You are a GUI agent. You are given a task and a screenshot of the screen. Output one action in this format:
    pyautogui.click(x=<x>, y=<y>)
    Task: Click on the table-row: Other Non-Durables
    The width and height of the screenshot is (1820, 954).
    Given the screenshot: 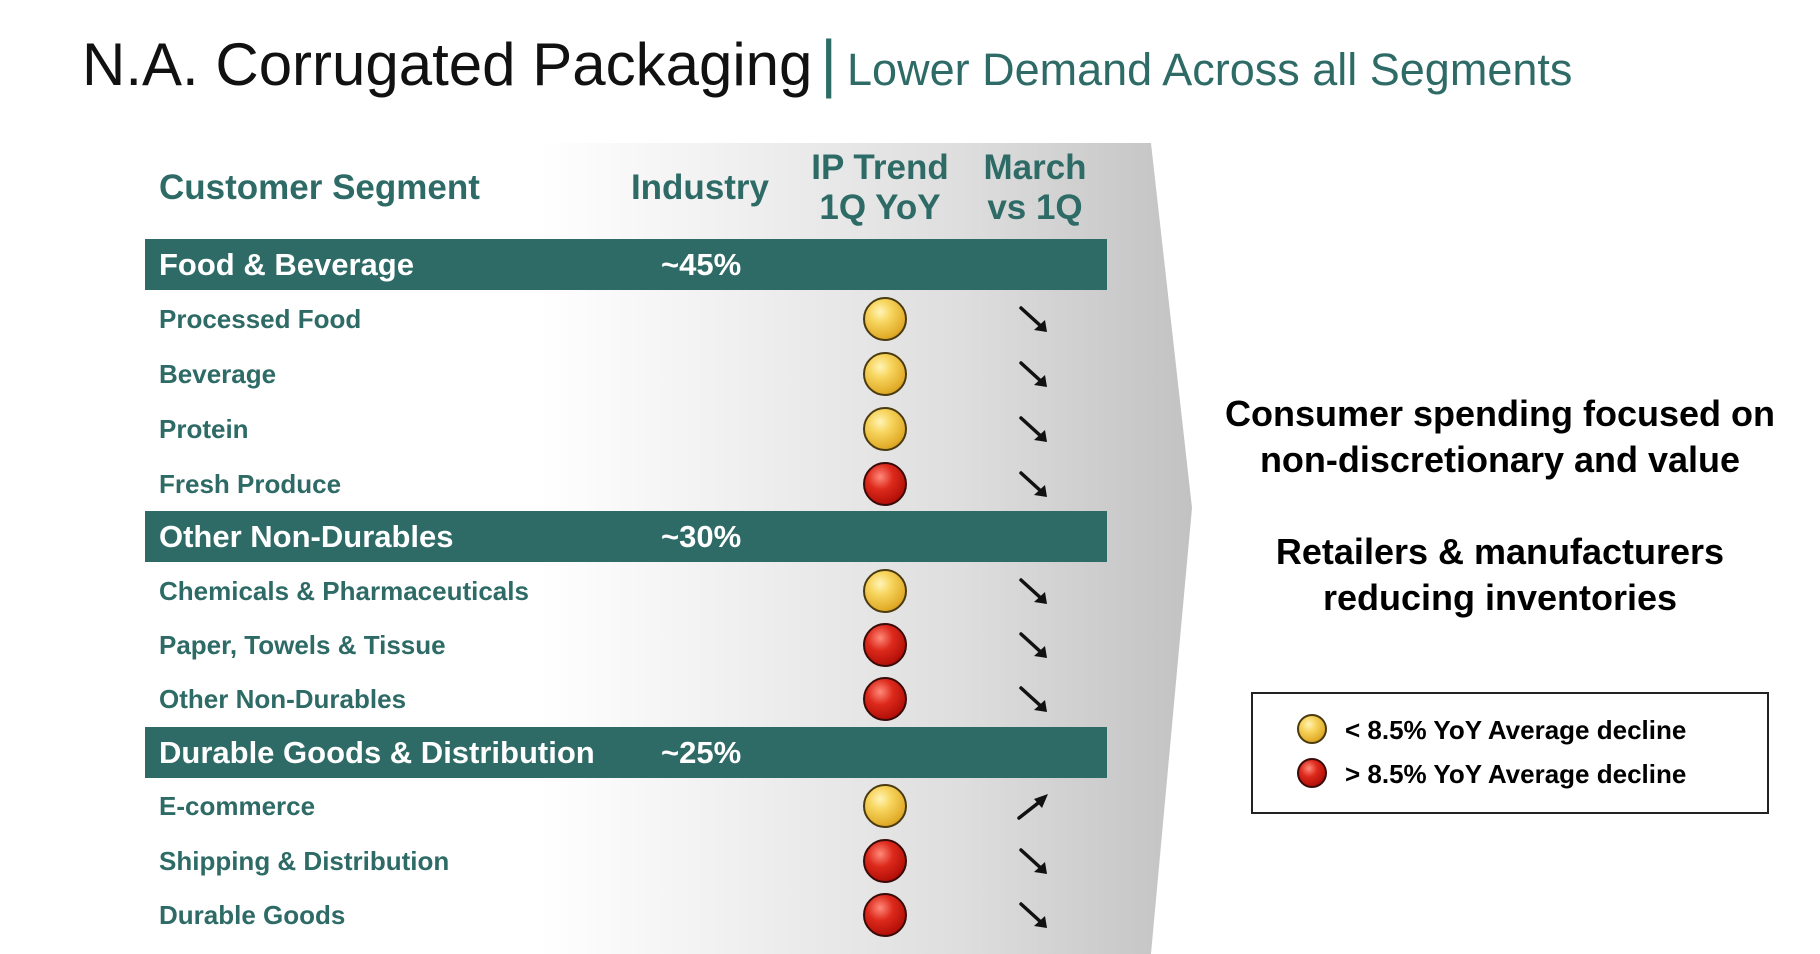 What is the action you would take?
    pyautogui.click(x=626, y=699)
    